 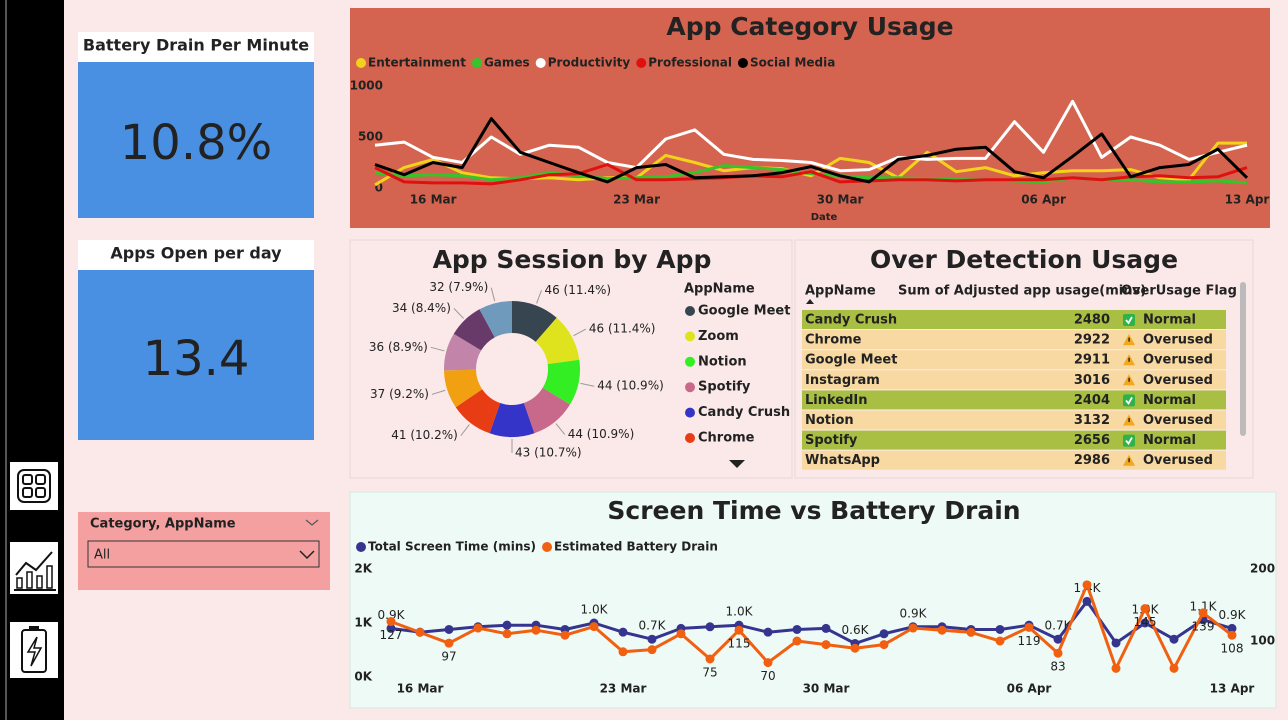 I want to click on slicer, so click(x=204, y=551).